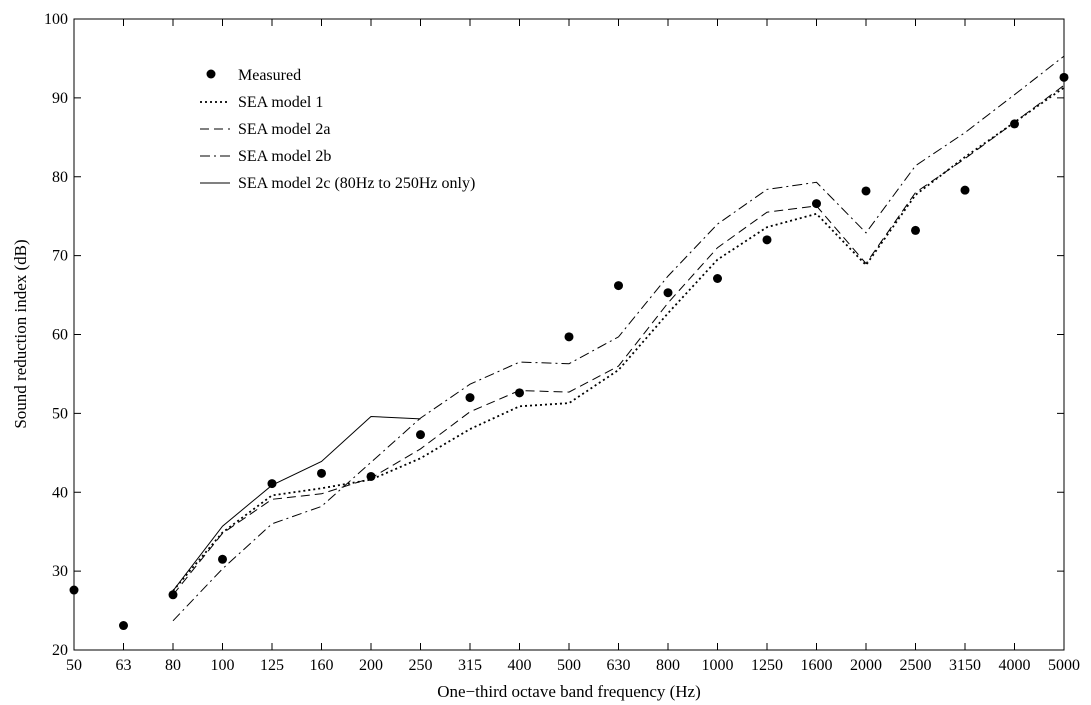 Image resolution: width=1091 pixels, height=705 pixels. Describe the element at coordinates (173, 665) in the screenshot. I see `x-tick-label: 80` at that location.